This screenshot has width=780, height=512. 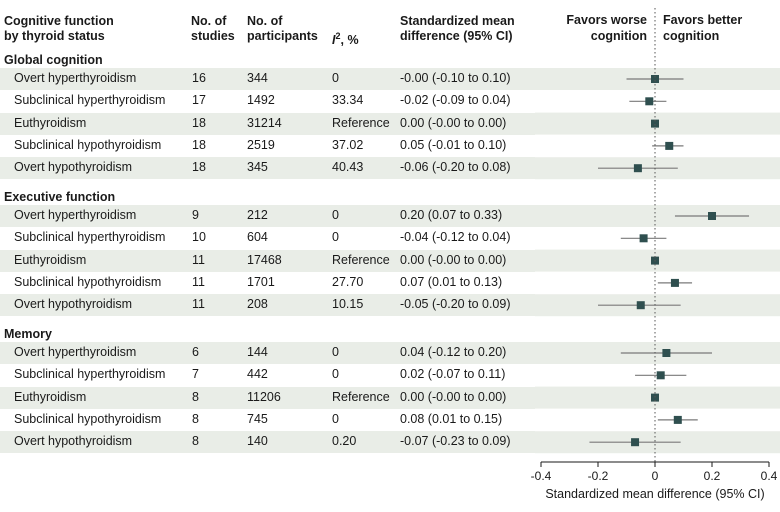 What do you see at coordinates (334, 40) in the screenshot?
I see `header-i2-letter: I` at bounding box center [334, 40].